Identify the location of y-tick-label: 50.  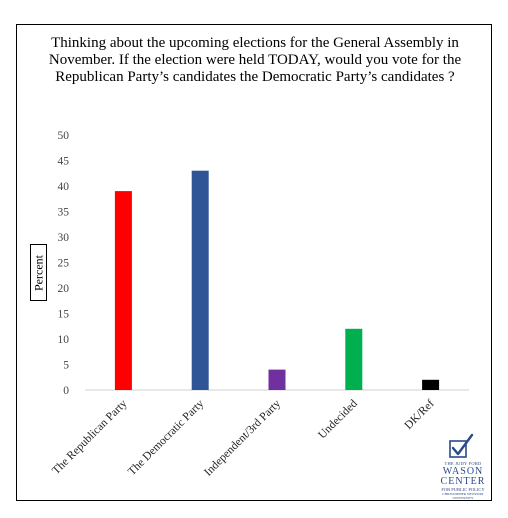
(64, 136).